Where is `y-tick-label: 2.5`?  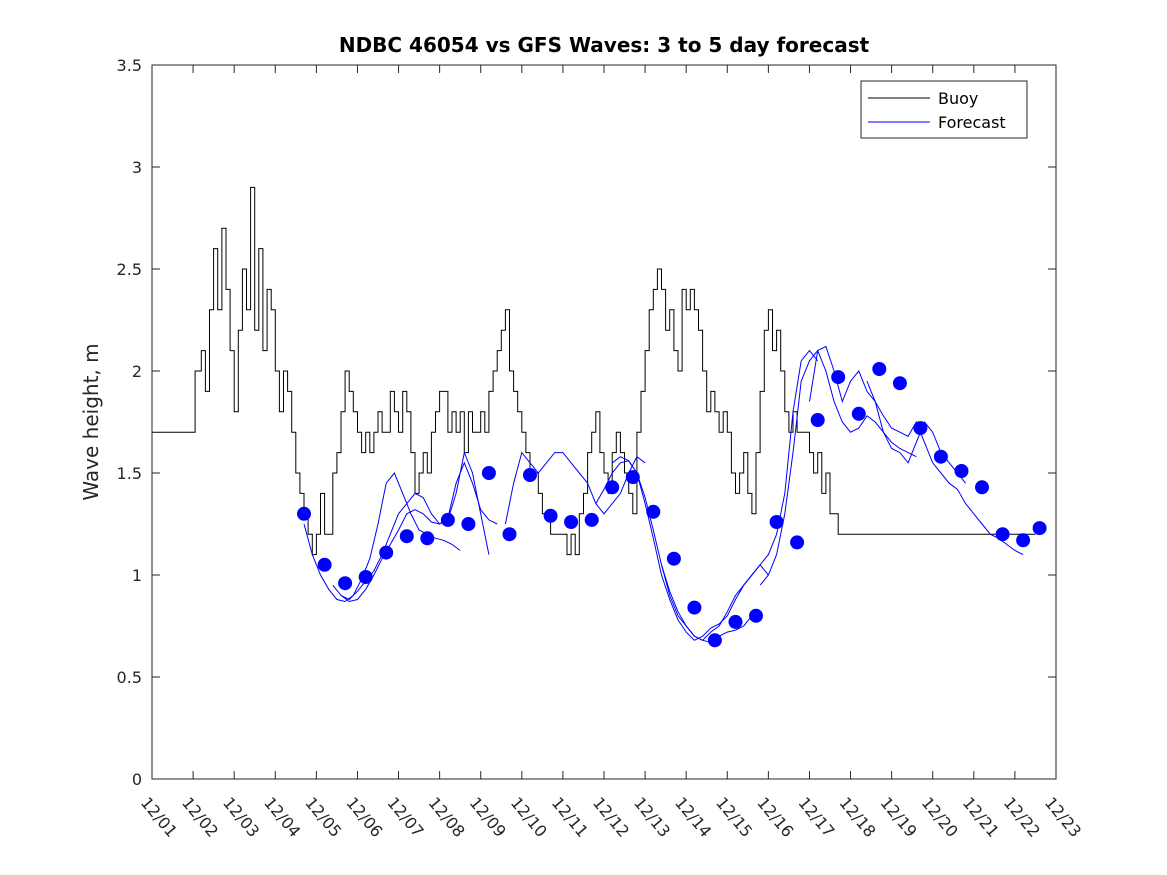
y-tick-label: 2.5 is located at coordinates (129, 269).